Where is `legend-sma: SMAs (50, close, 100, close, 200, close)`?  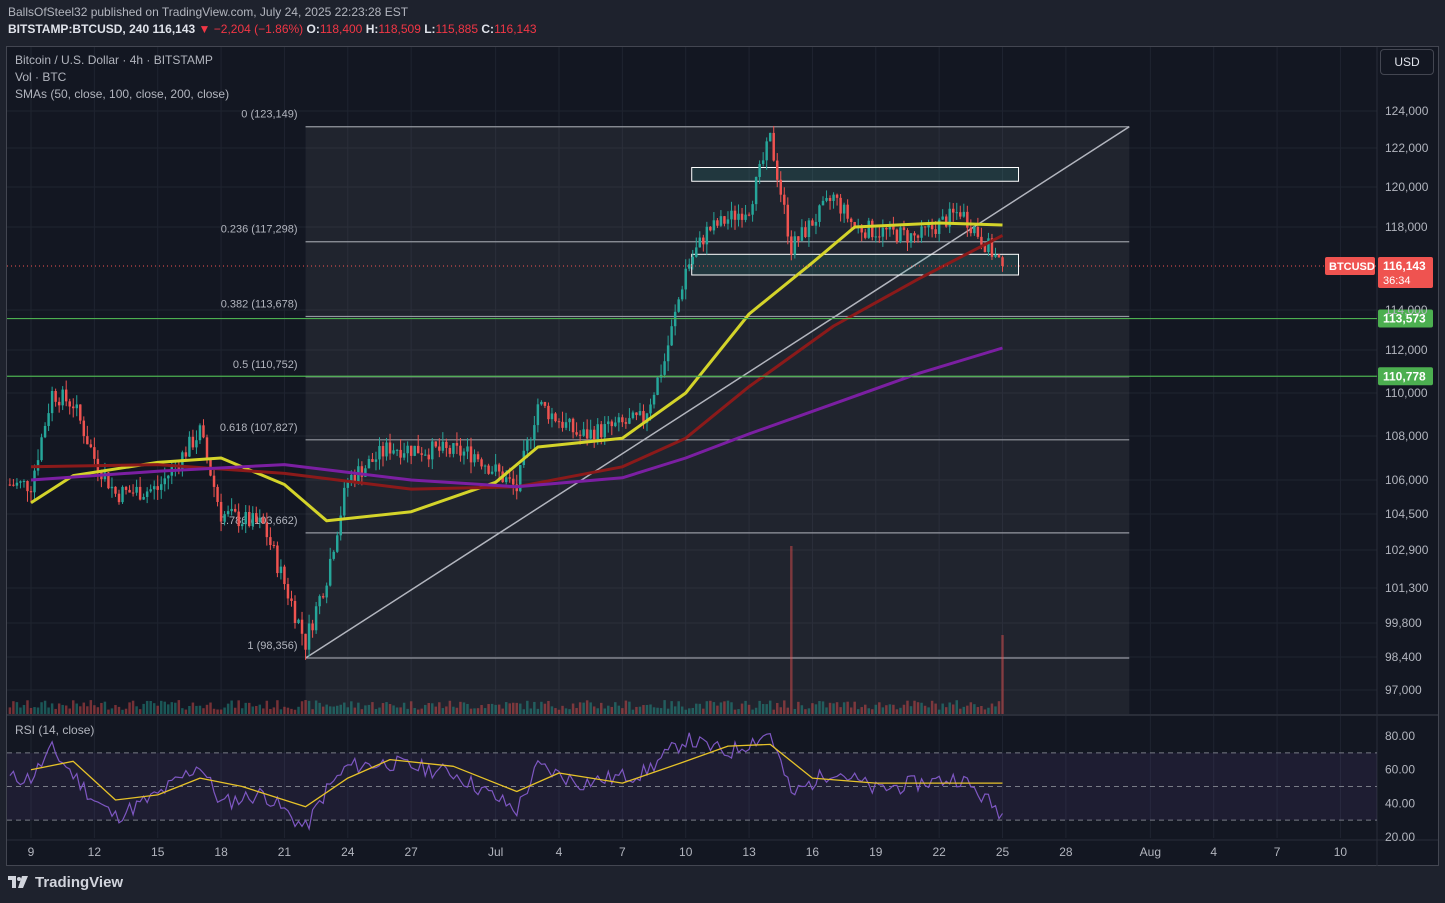
legend-sma: SMAs (50, close, 100, close, 200, close) is located at coordinates (122, 94).